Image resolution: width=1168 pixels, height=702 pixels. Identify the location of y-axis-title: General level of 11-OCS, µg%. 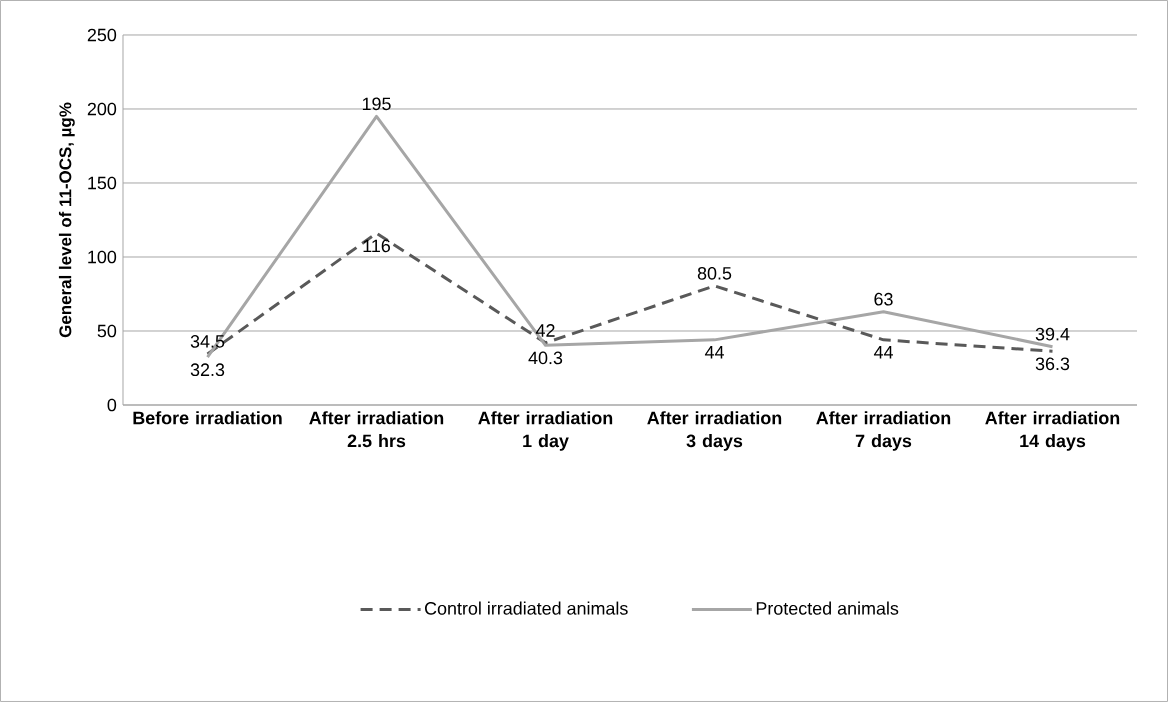
(66, 220).